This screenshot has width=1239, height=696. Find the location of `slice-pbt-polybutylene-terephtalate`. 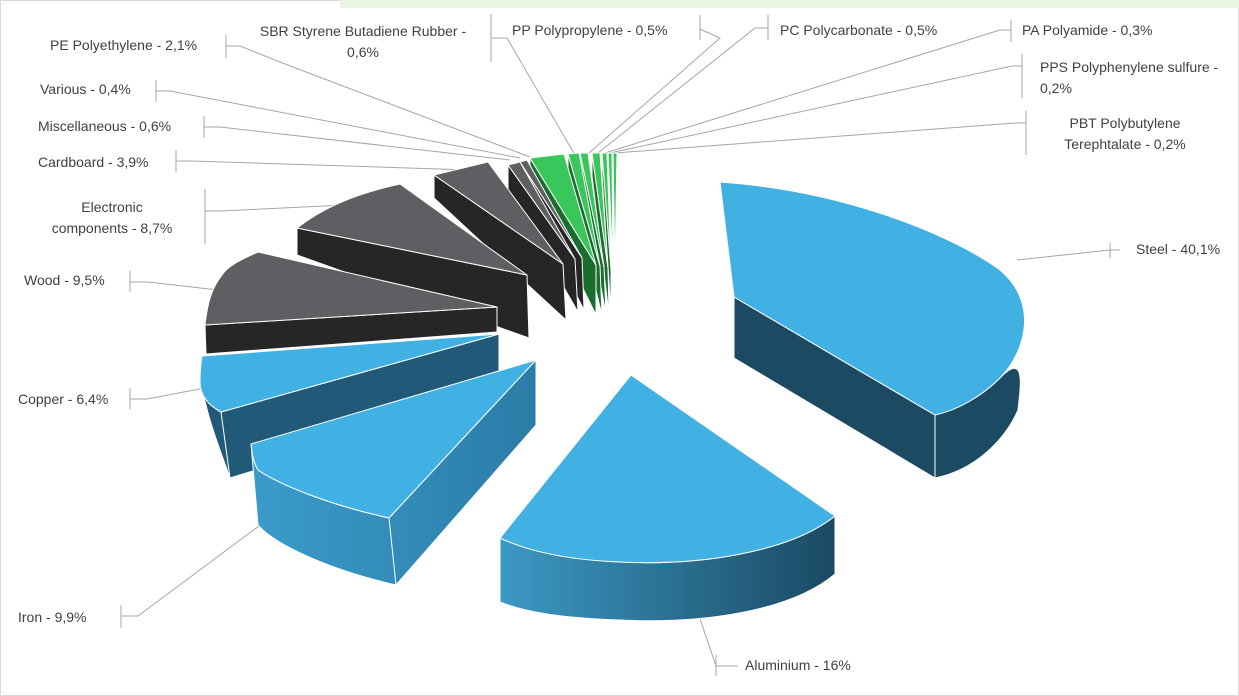

slice-pbt-polybutylene-terephtalate is located at coordinates (615, 232).